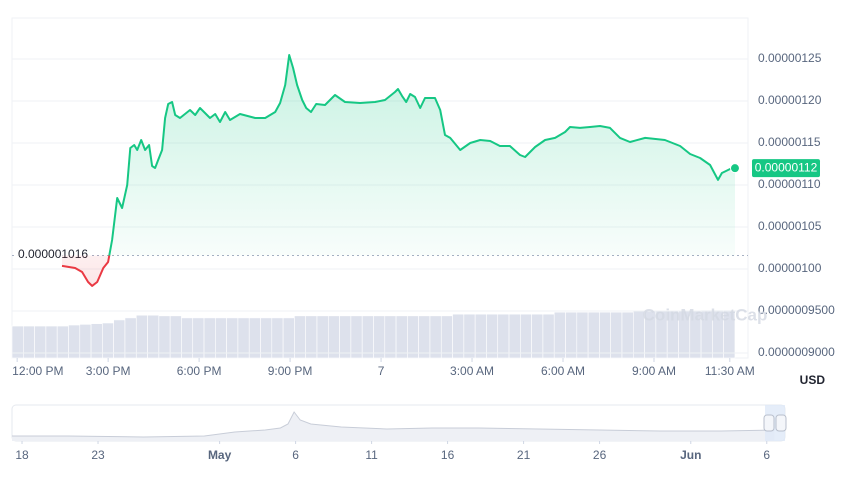 The width and height of the screenshot is (850, 486). What do you see at coordinates (290, 371) in the screenshot?
I see `x-tick-label: 9:00 PM` at bounding box center [290, 371].